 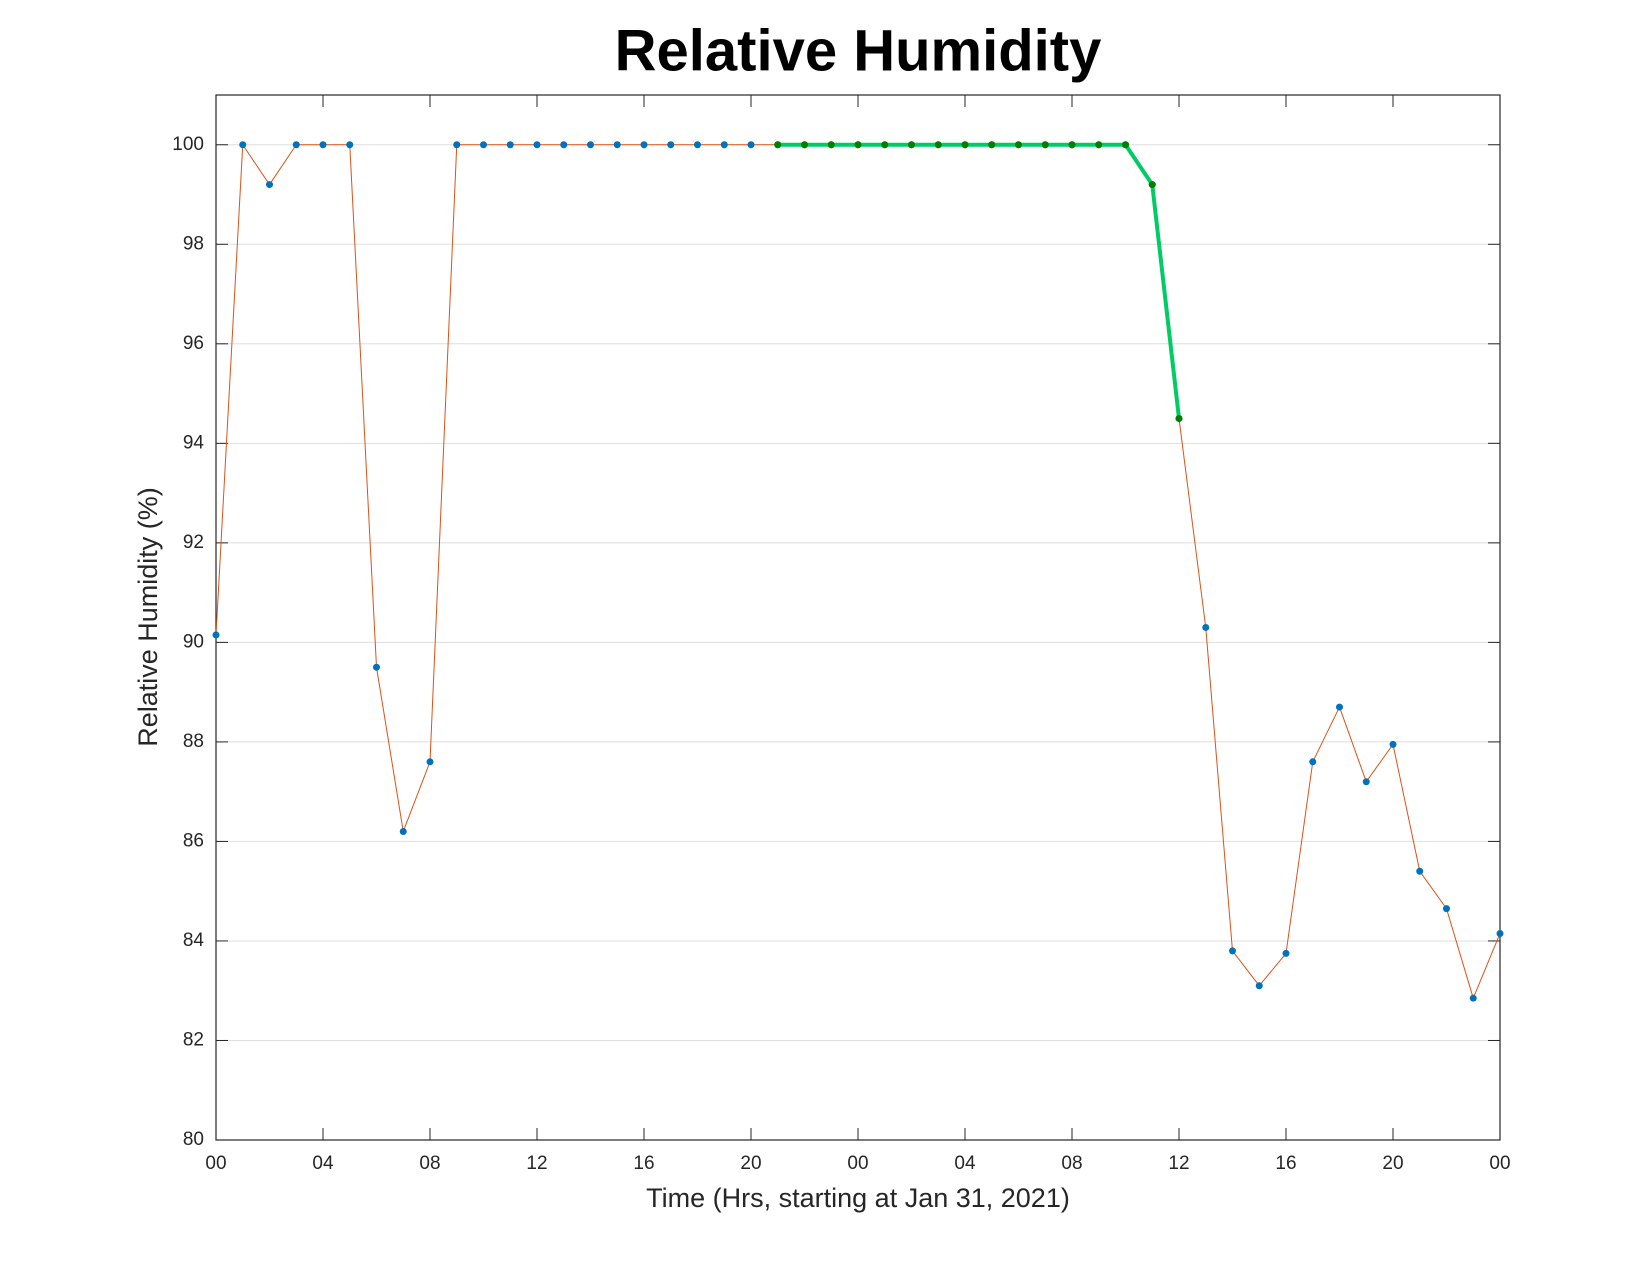 What do you see at coordinates (193, 840) in the screenshot?
I see `y-tick-label: 86` at bounding box center [193, 840].